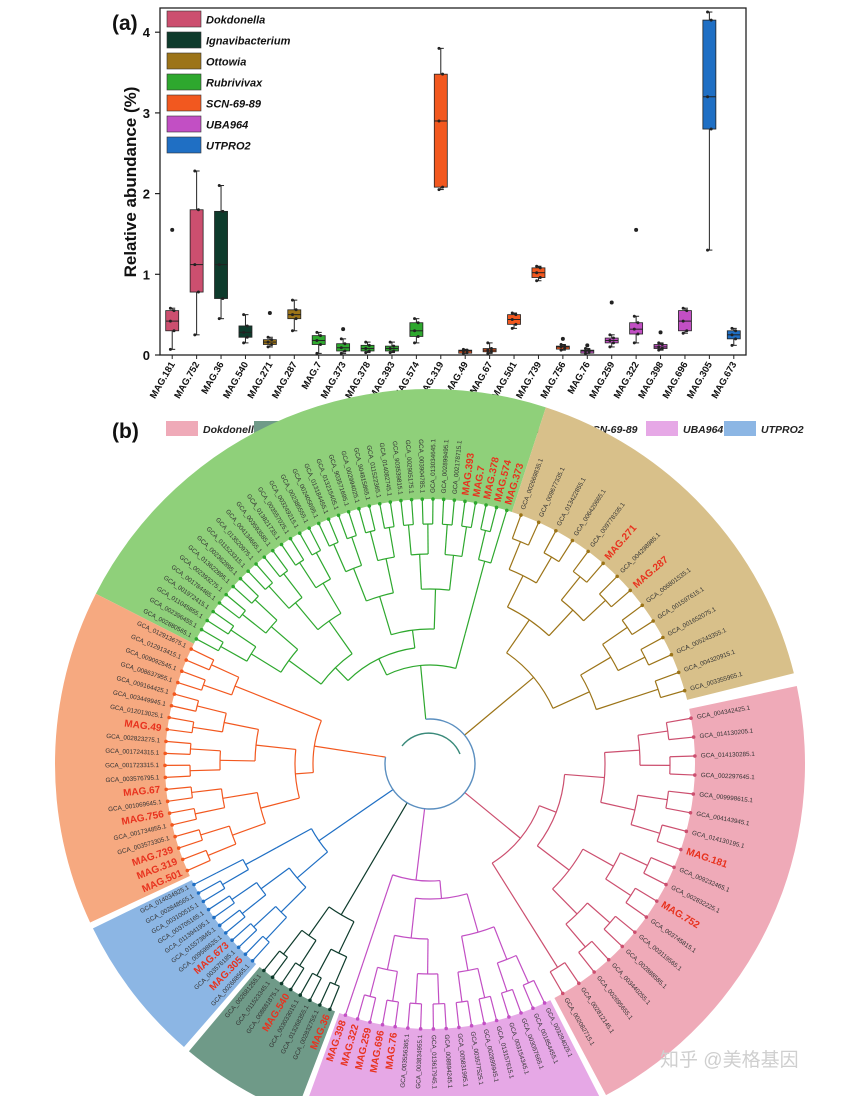 Image resolution: width=865 pixels, height=1096 pixels. What do you see at coordinates (458, 467) in the screenshot?
I see `leaf-label: GCA_002178715.1` at bounding box center [458, 467].